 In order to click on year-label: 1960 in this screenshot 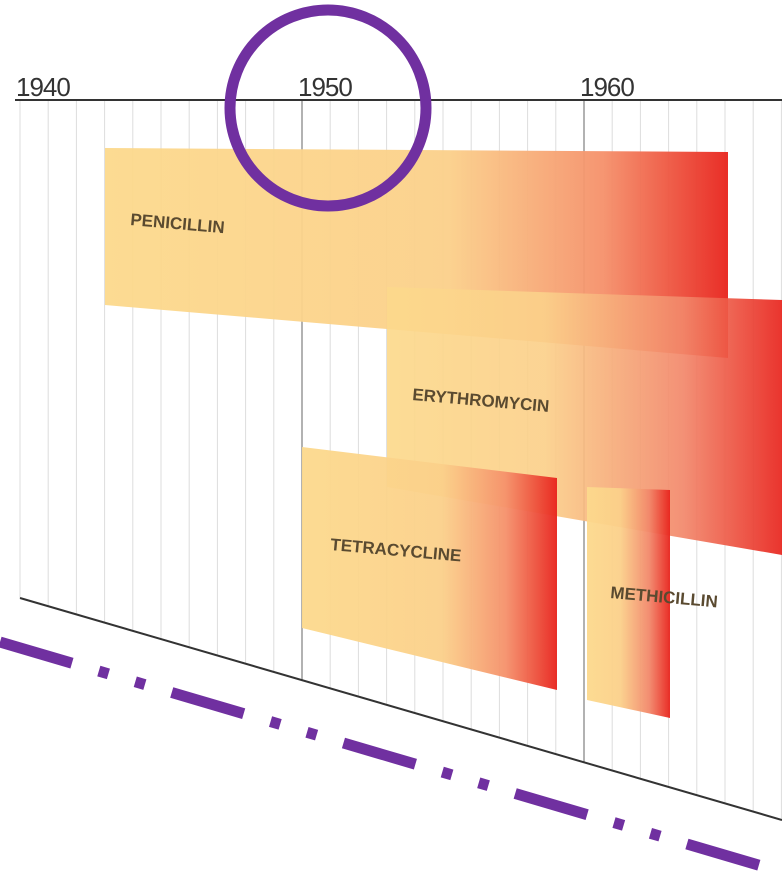, I will do `click(607, 87)`.